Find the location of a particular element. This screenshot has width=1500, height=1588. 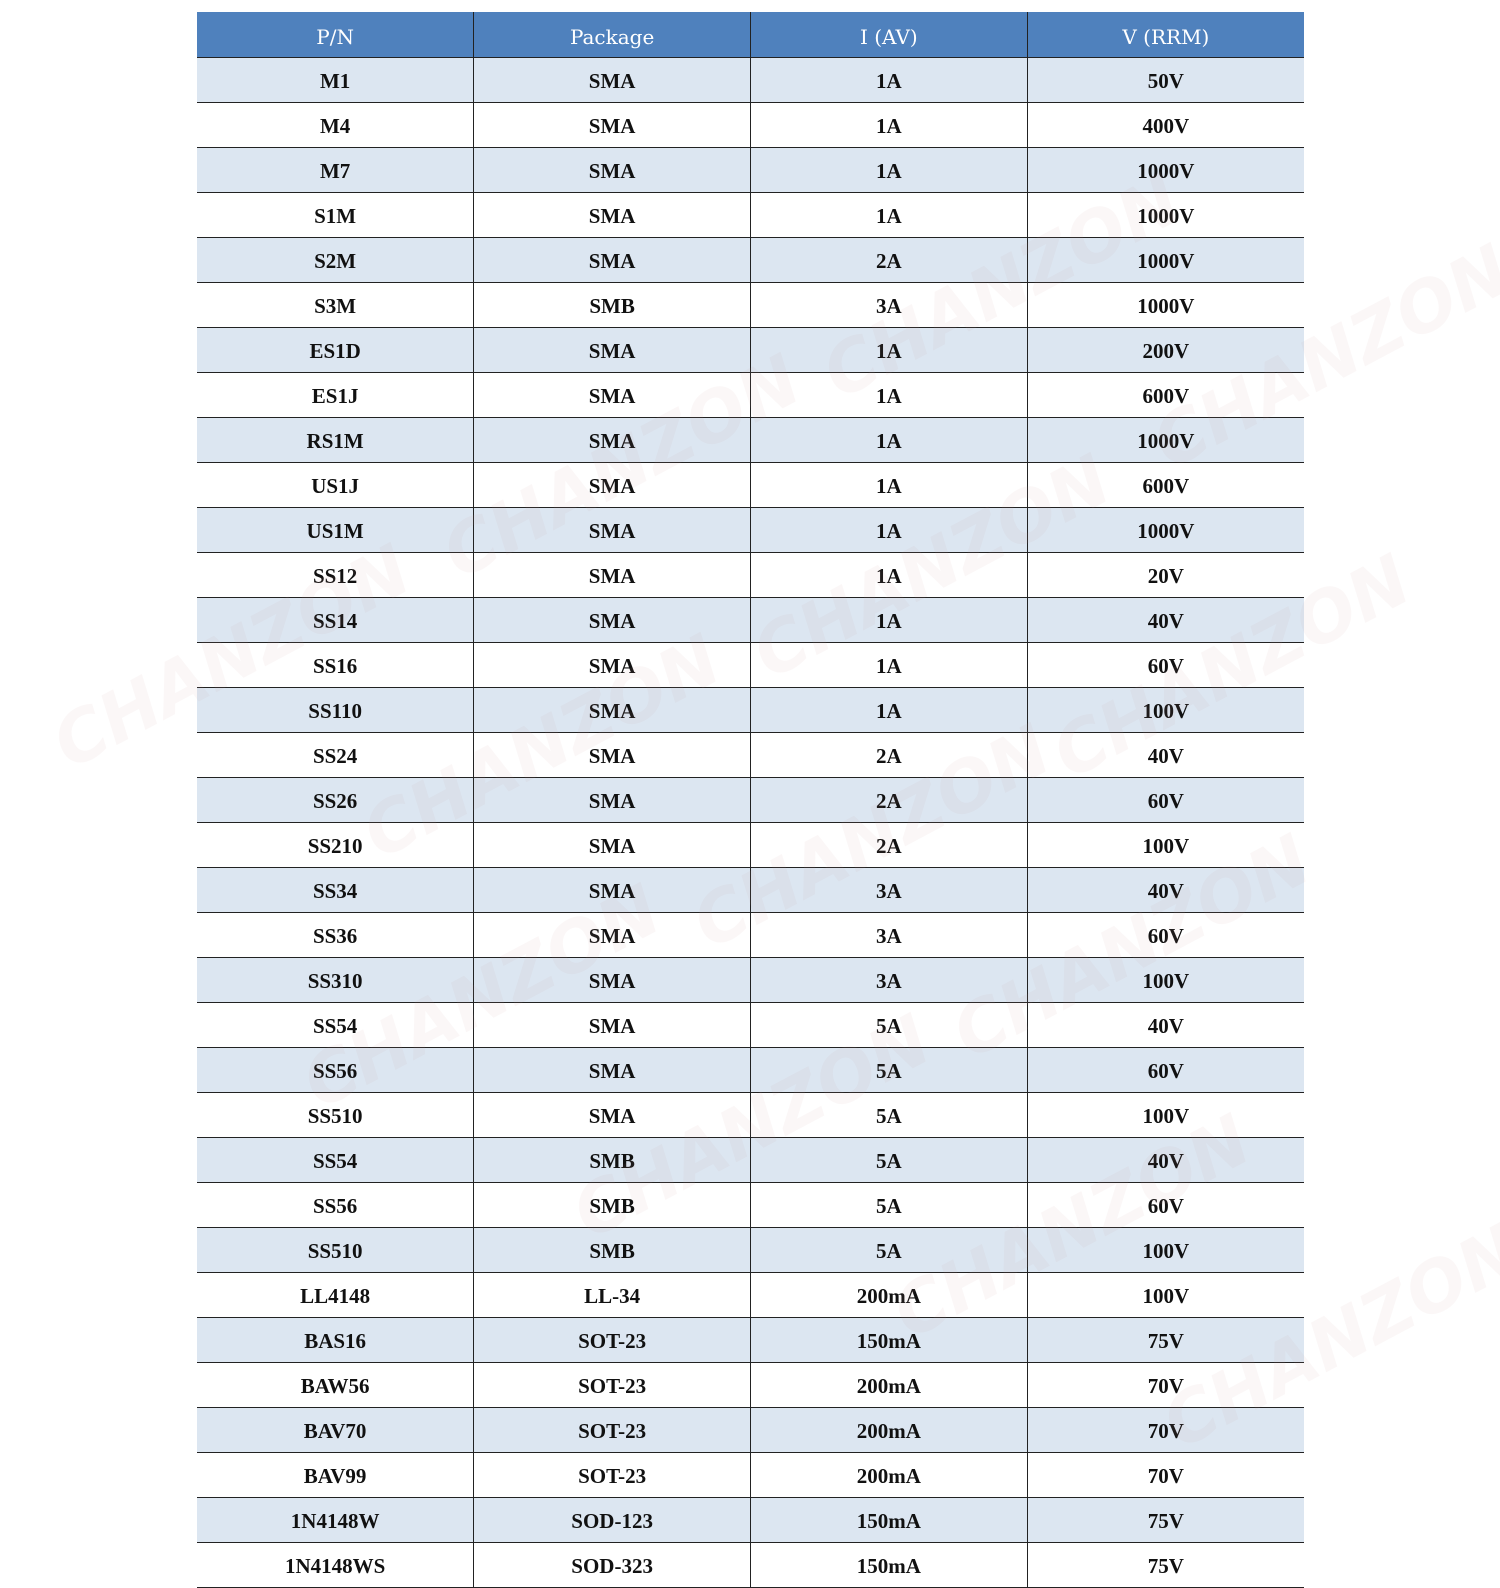

cell-pn: 1N4148W is located at coordinates (336, 1520).